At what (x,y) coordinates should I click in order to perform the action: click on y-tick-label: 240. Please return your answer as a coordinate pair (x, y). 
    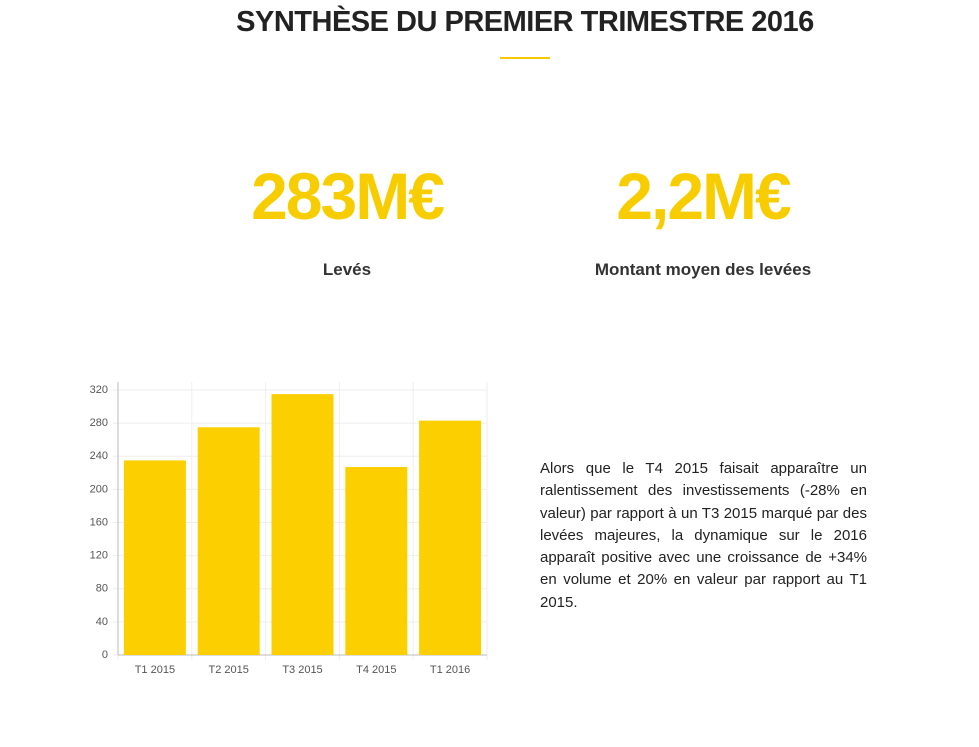
    Looking at the image, I should click on (99, 456).